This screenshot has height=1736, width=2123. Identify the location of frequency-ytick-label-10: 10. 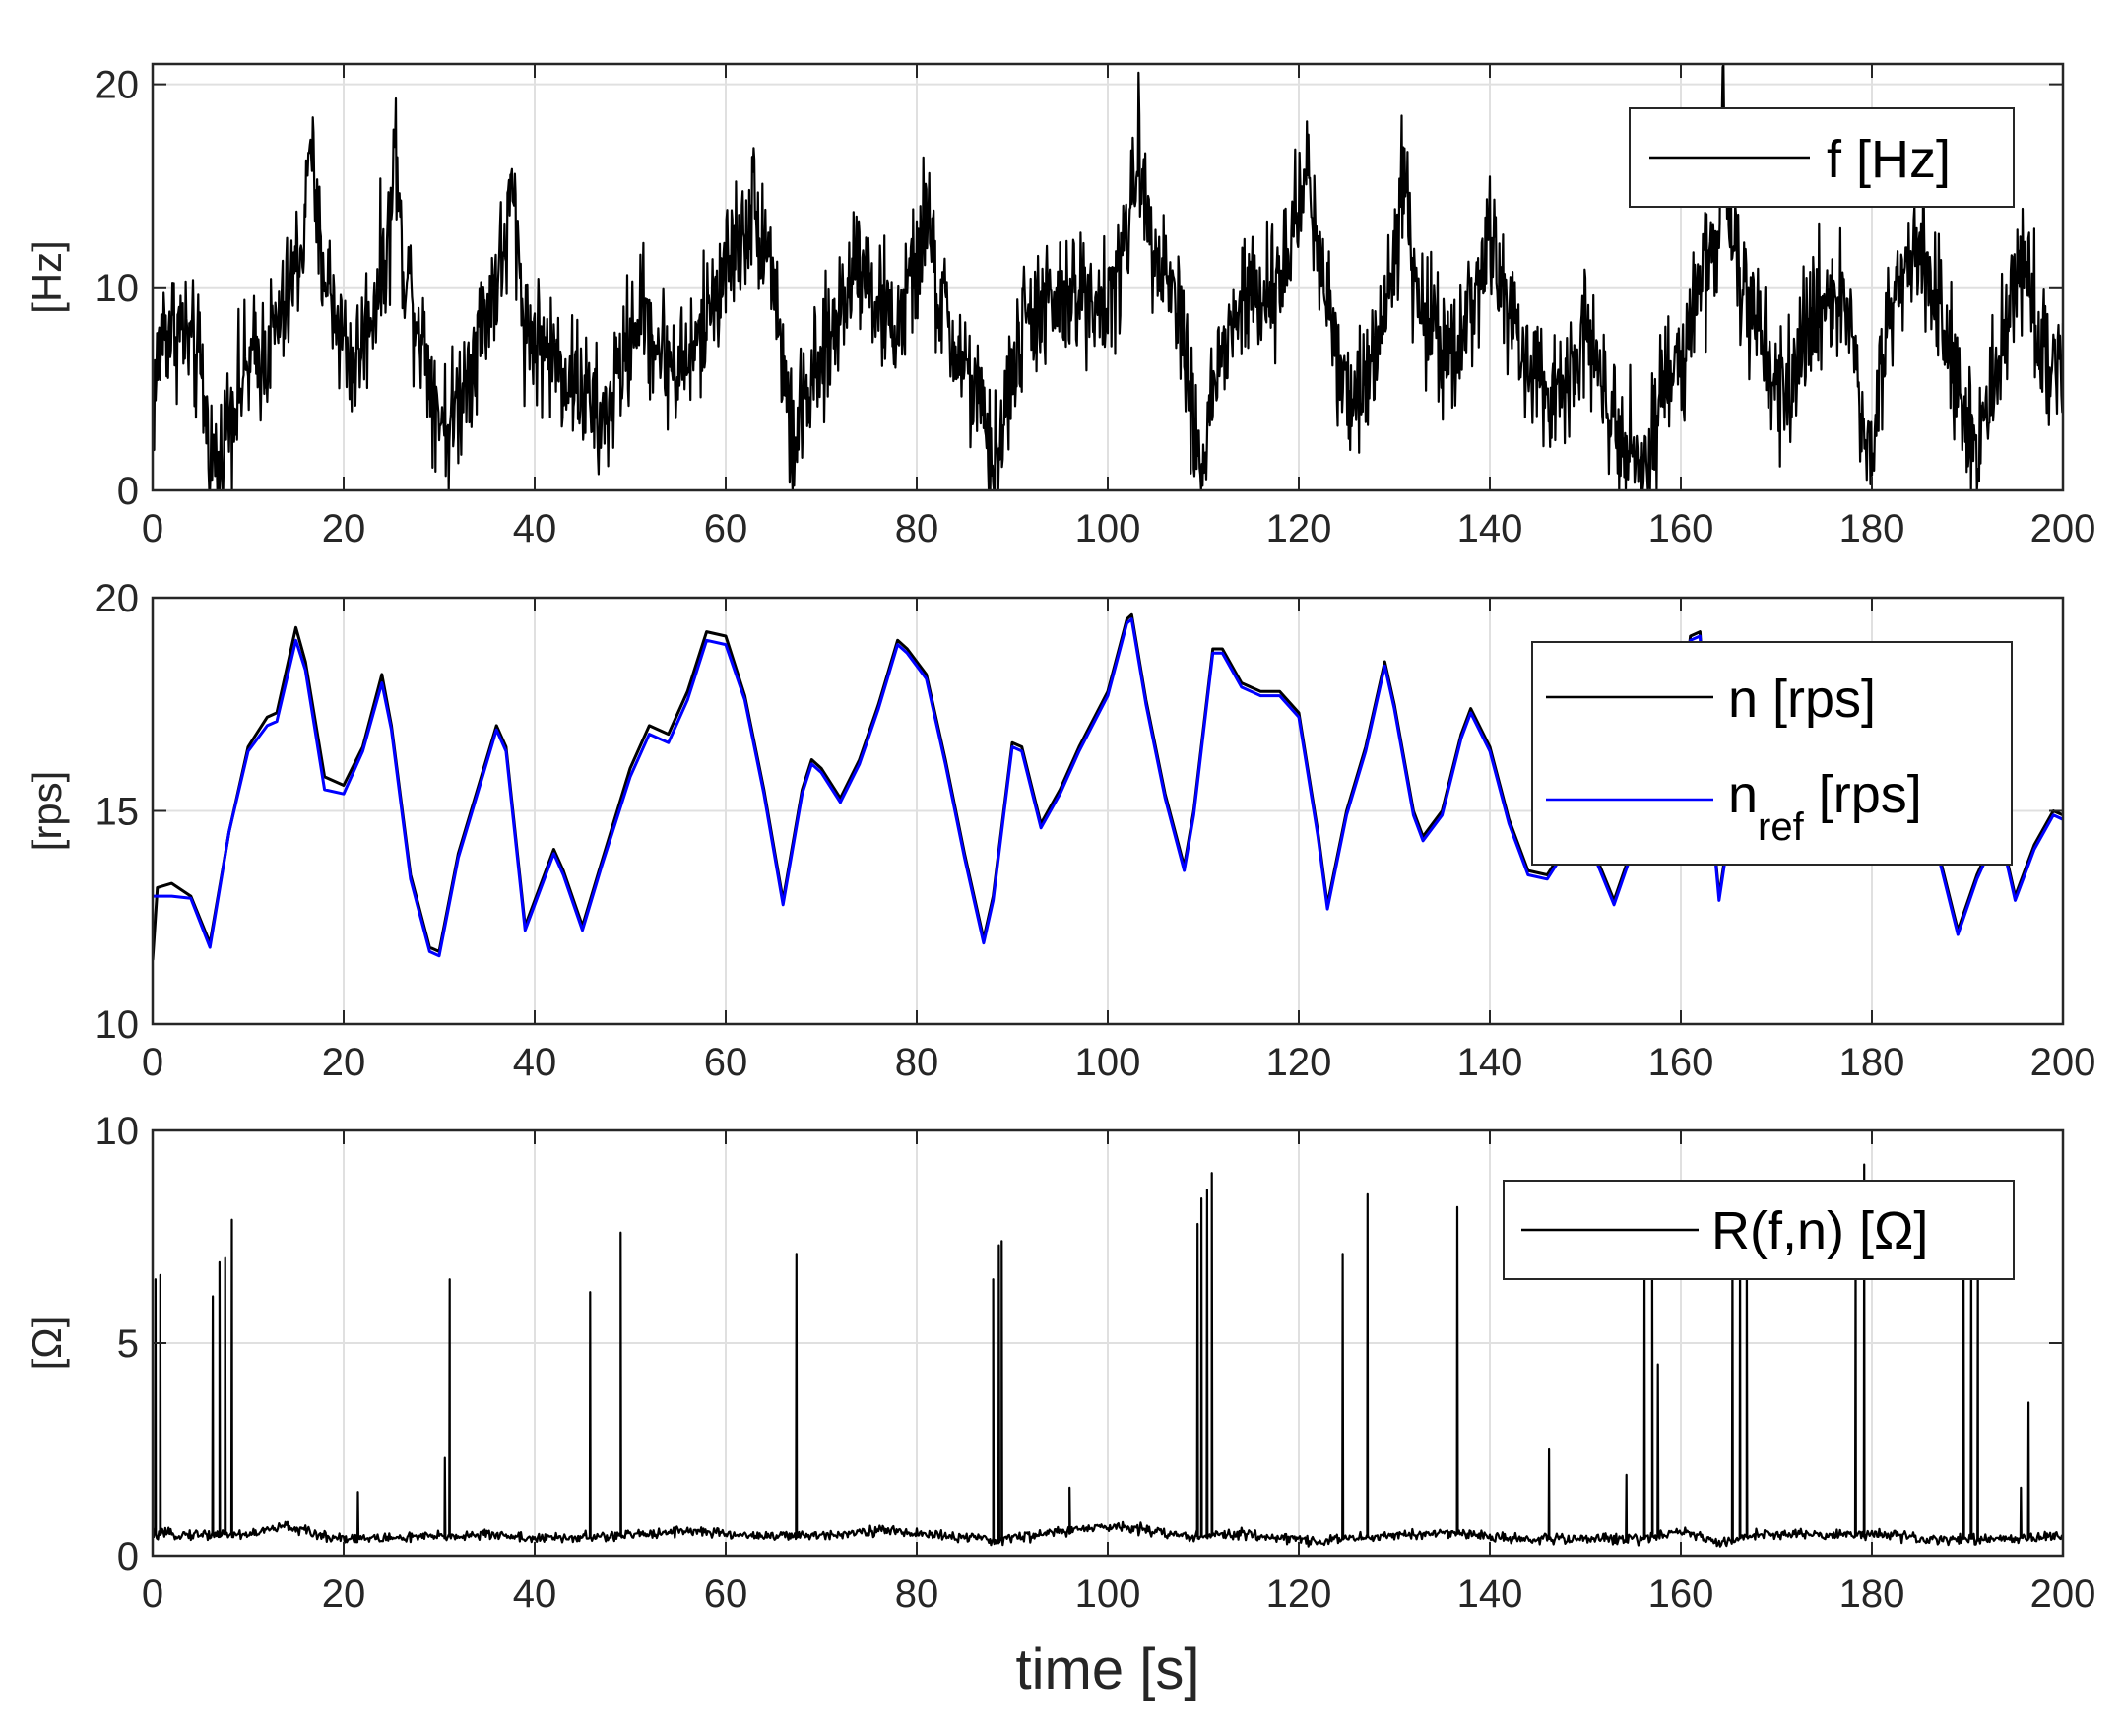
(118, 289).